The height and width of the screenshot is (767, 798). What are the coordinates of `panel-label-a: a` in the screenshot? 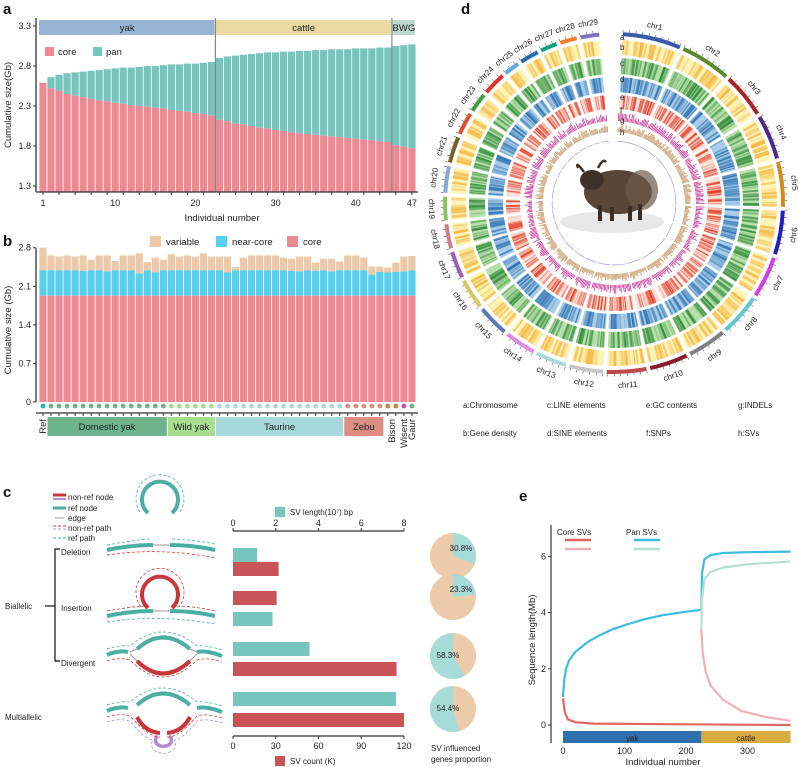 It's located at (7, 9).